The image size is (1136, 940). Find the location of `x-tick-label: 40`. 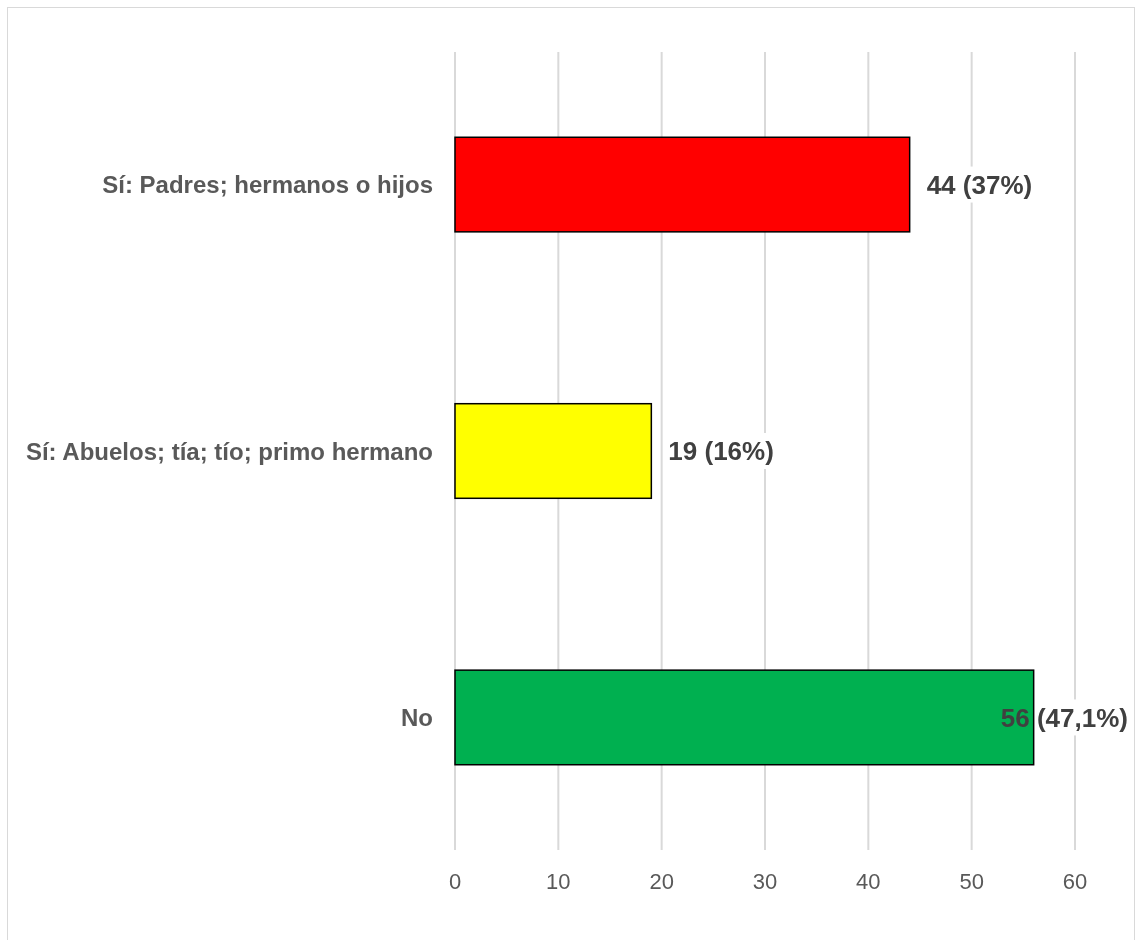

x-tick-label: 40 is located at coordinates (868, 881).